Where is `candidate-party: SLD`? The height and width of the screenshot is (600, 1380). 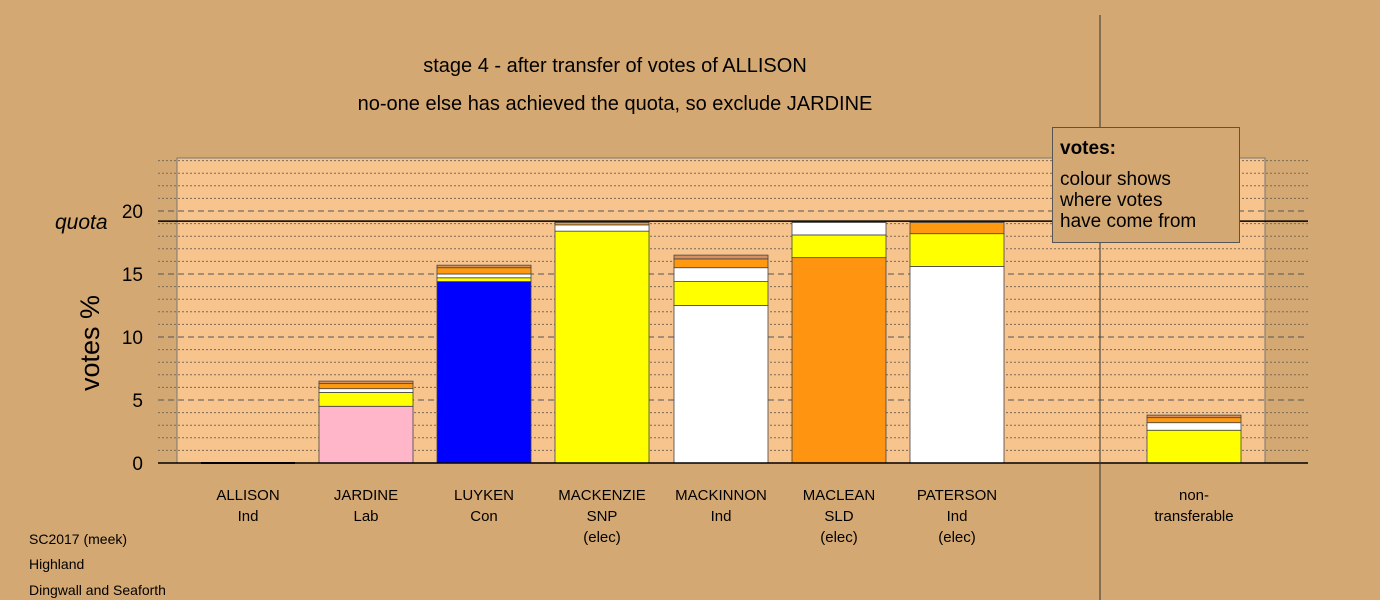 candidate-party: SLD is located at coordinates (838, 516).